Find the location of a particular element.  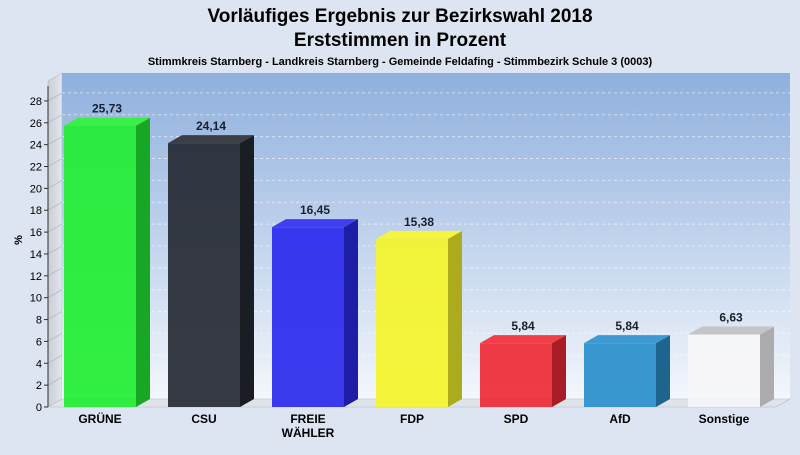

y-tick-label: 22 is located at coordinates (36, 168).